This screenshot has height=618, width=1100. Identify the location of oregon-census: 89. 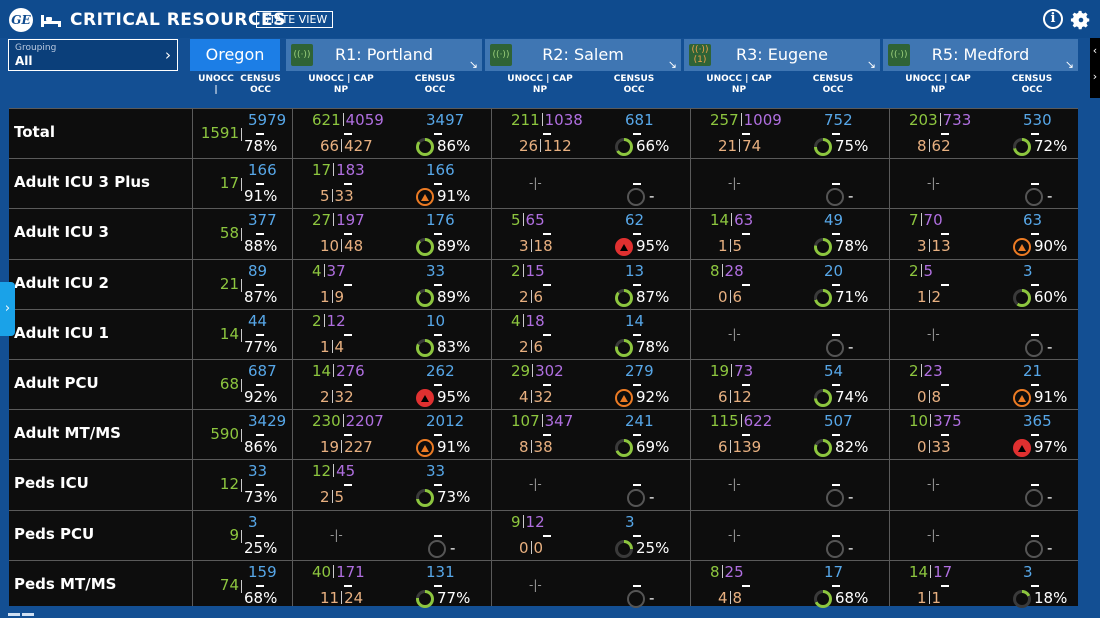
(258, 270).